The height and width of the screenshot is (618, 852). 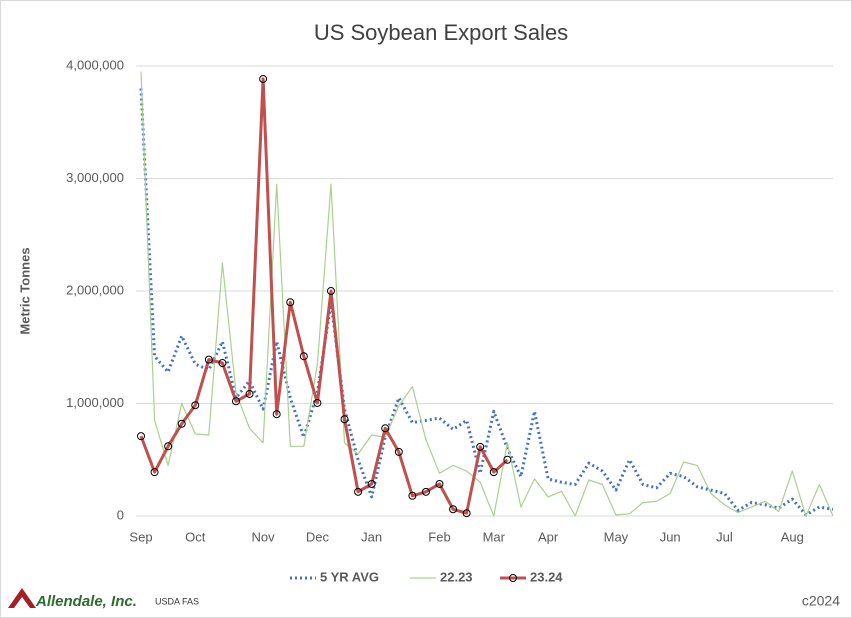 I want to click on x-tick-label: Mar, so click(x=494, y=536).